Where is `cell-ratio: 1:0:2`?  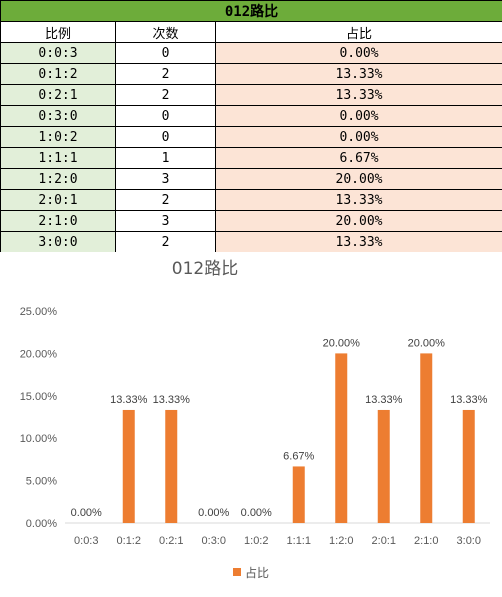
cell-ratio: 1:0:2 is located at coordinates (58, 137).